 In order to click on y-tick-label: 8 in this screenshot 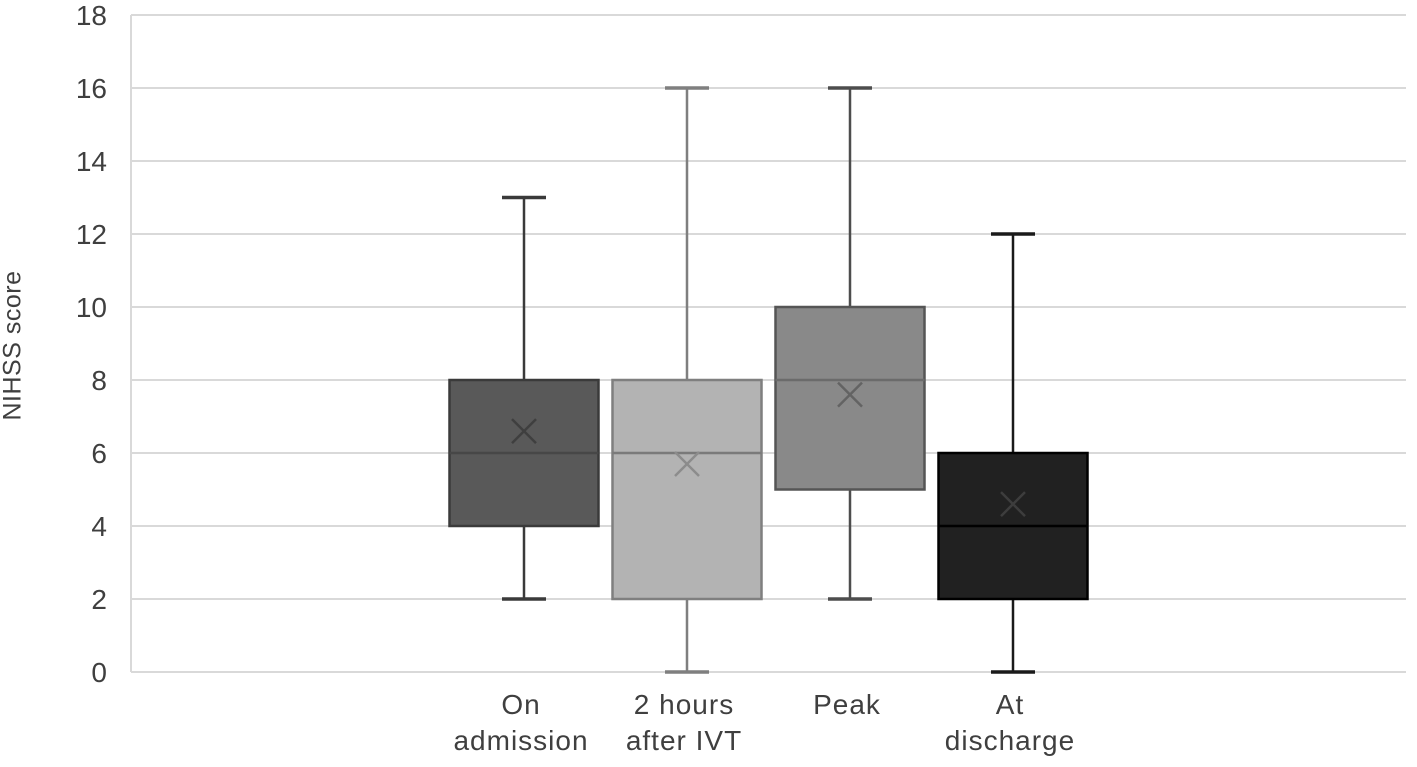, I will do `click(99, 380)`.